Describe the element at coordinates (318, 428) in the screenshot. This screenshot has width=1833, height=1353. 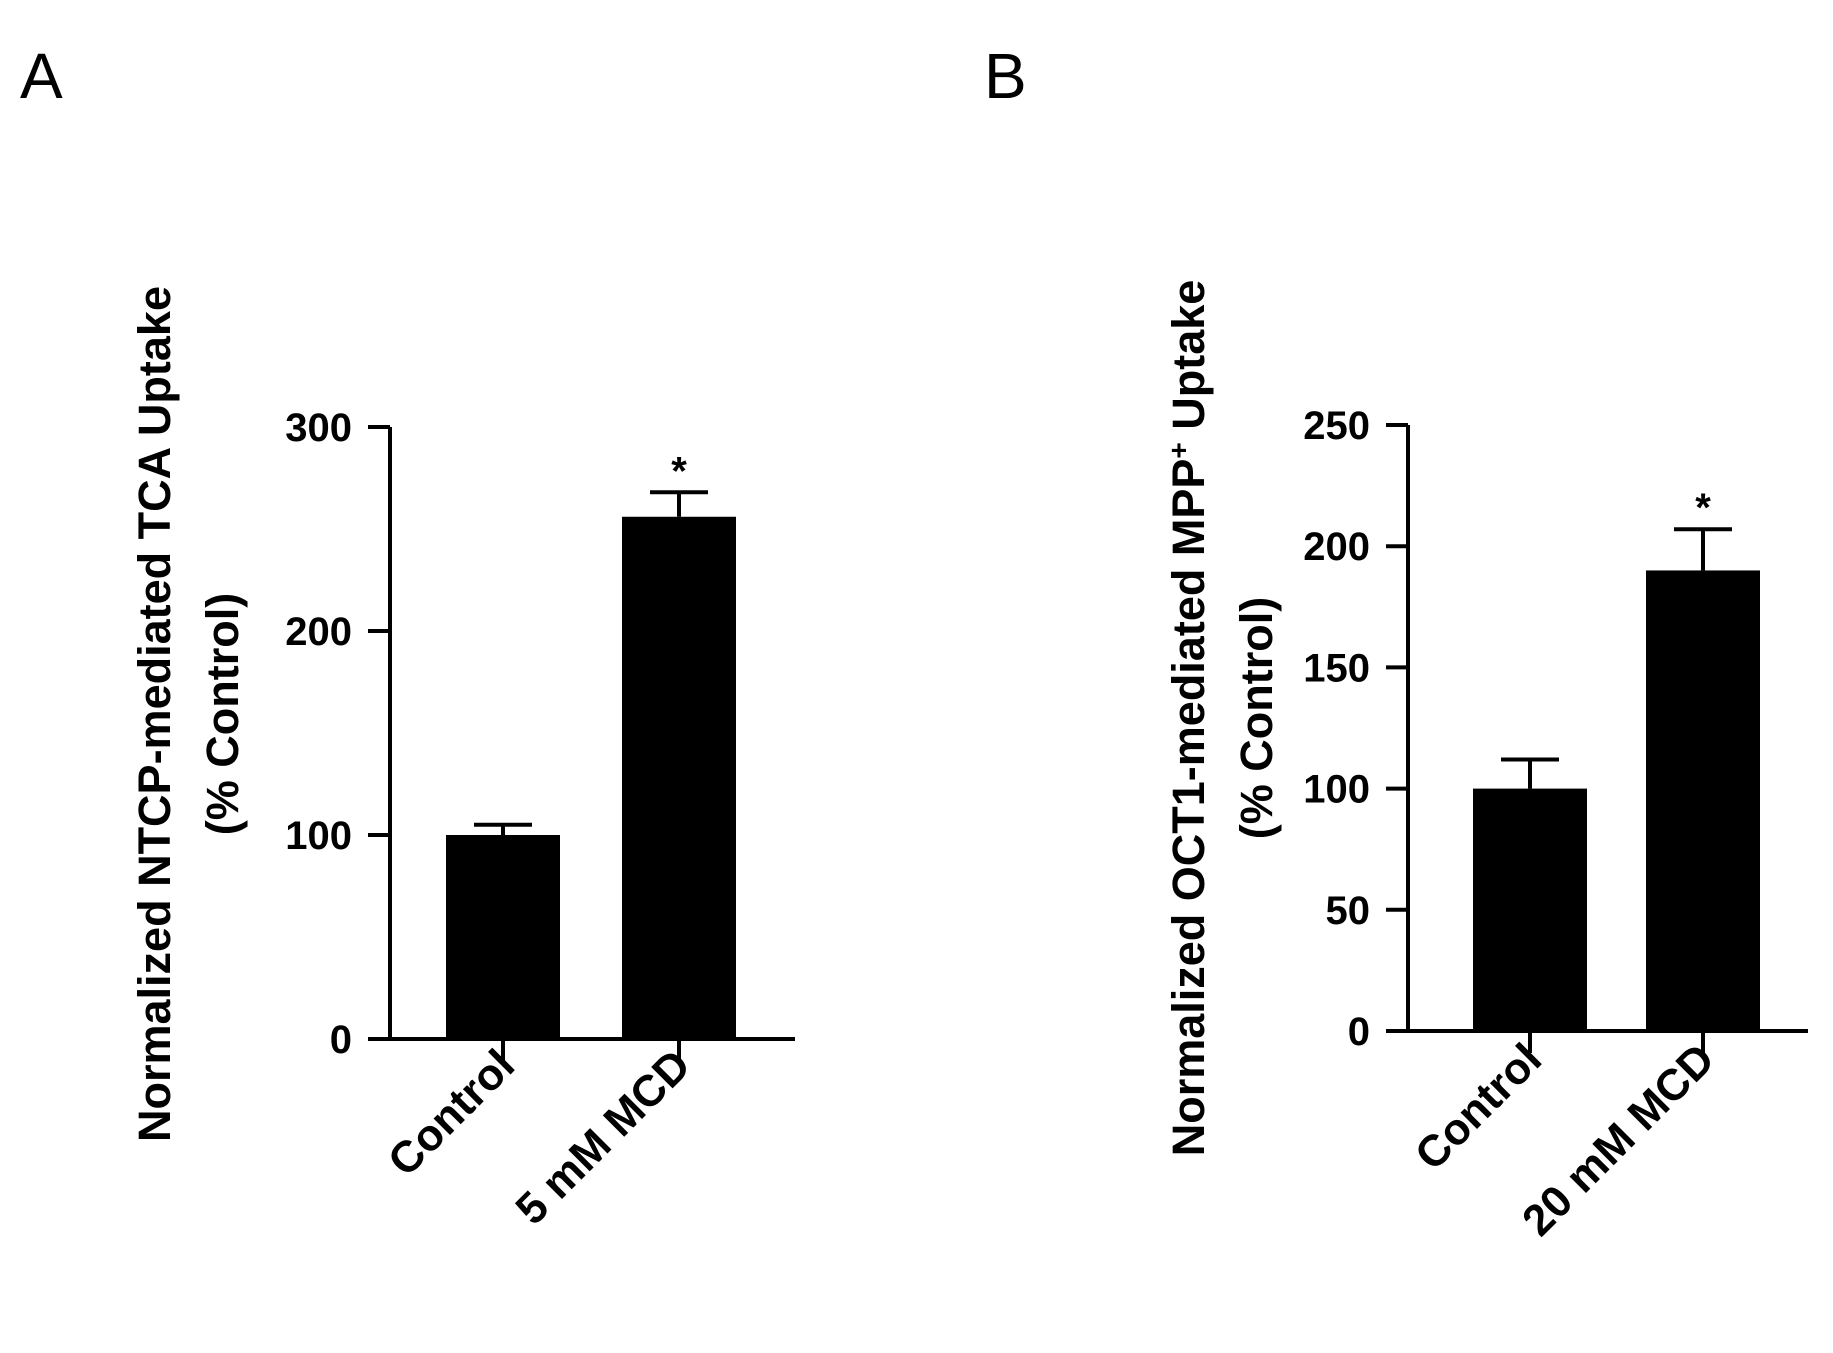
I see `y-tick-label: 300` at that location.